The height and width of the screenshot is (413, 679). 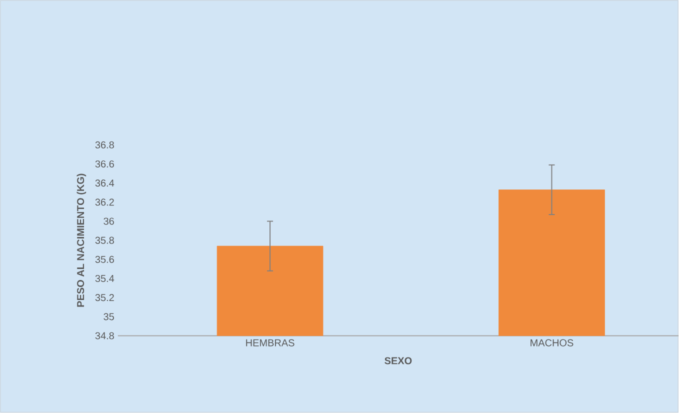 What do you see at coordinates (109, 316) in the screenshot?
I see `y-tick-label: 35` at bounding box center [109, 316].